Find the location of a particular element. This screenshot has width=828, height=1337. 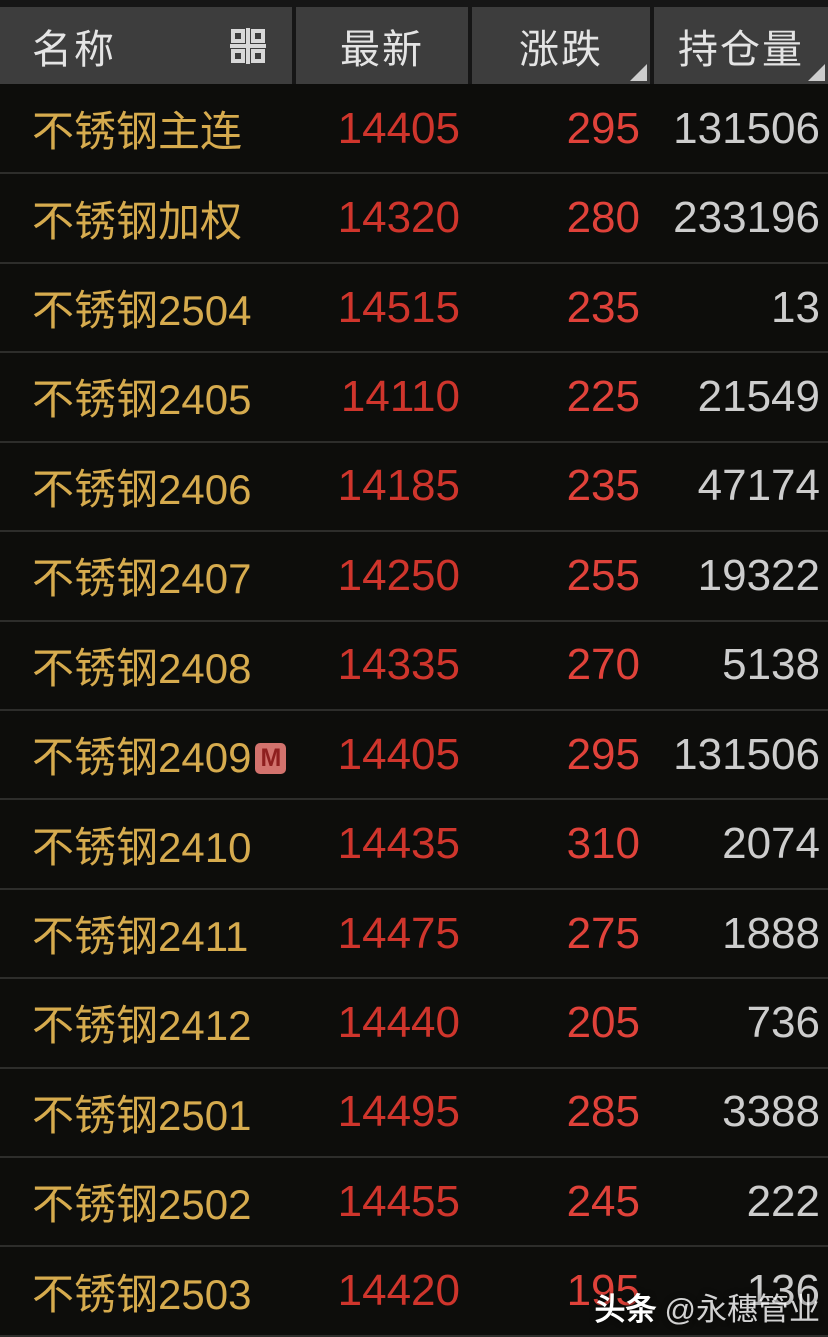

contract-name: 不锈钢2405 is located at coordinates (142, 400).